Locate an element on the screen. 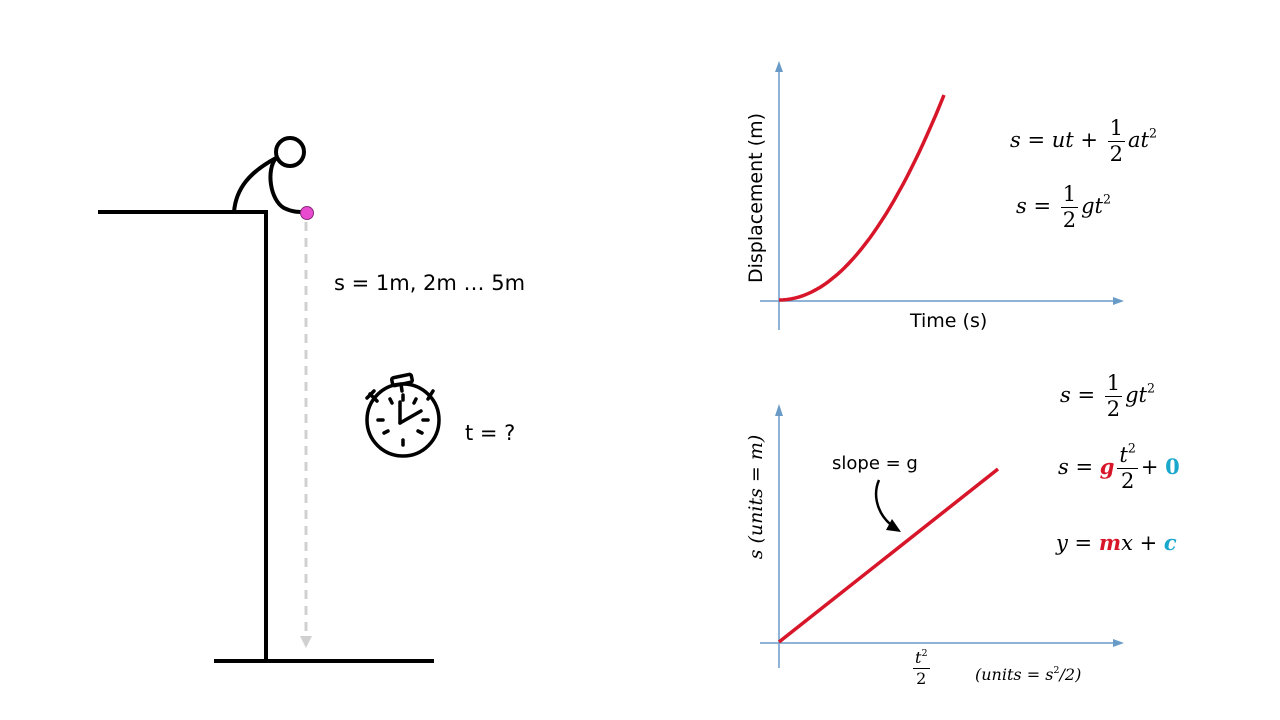 This screenshot has height=720, width=1280. top-y-axis-label: Displacement (m) is located at coordinates (756, 198).